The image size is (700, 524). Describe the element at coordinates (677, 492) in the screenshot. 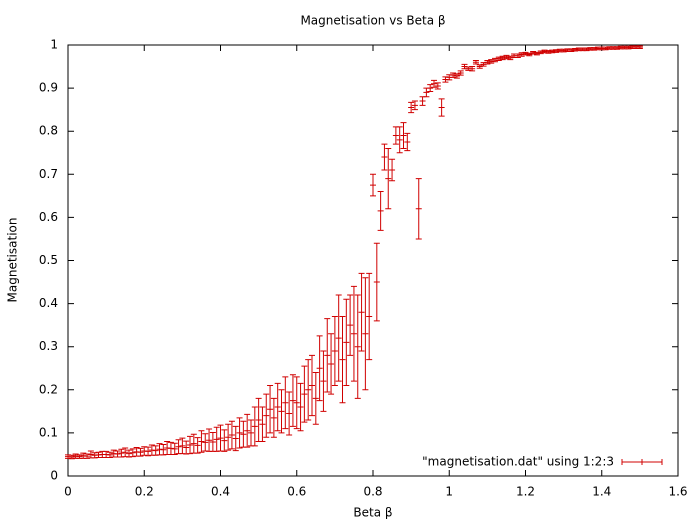

I see `x-tick-label: 1.6` at that location.